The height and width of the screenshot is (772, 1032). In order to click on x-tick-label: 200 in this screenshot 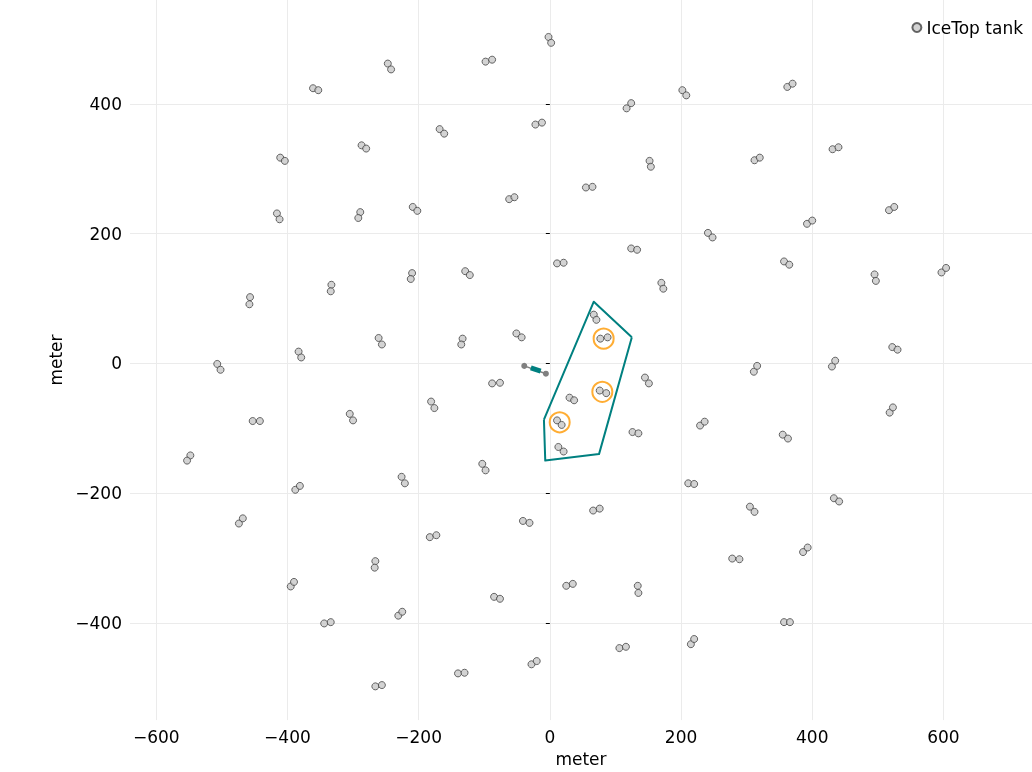, I will do `click(681, 736)`.